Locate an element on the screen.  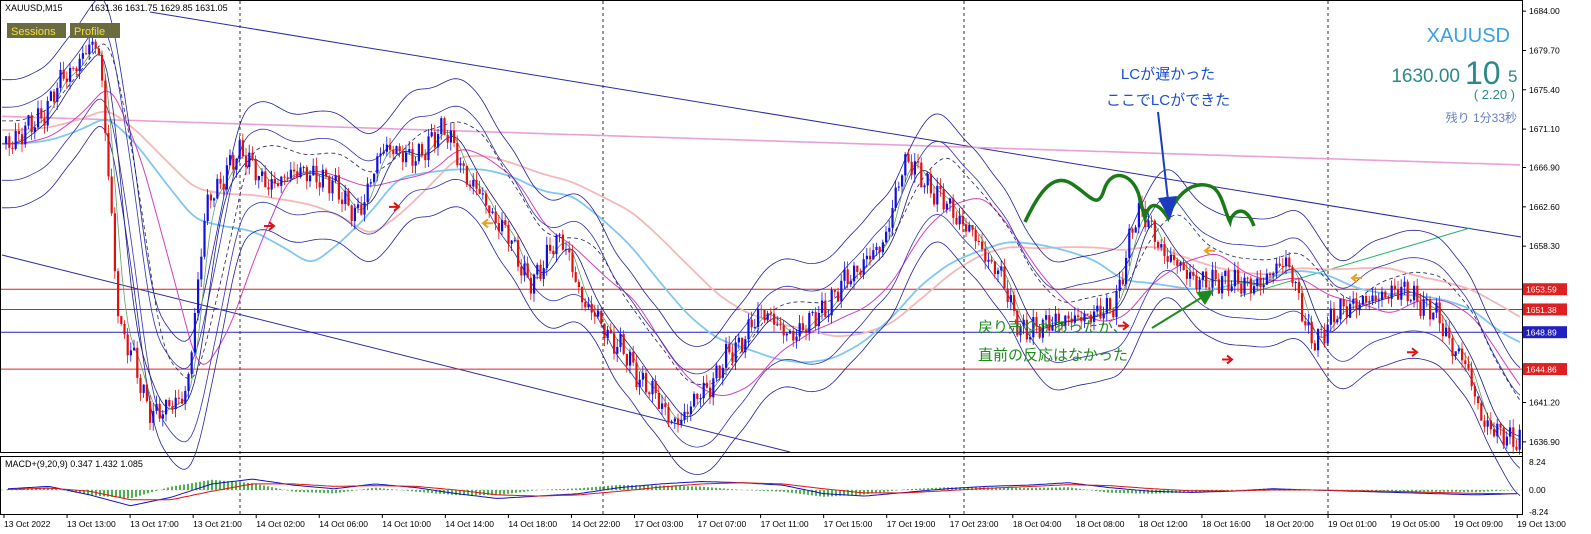
profile-button: Profile is located at coordinates (89, 32).